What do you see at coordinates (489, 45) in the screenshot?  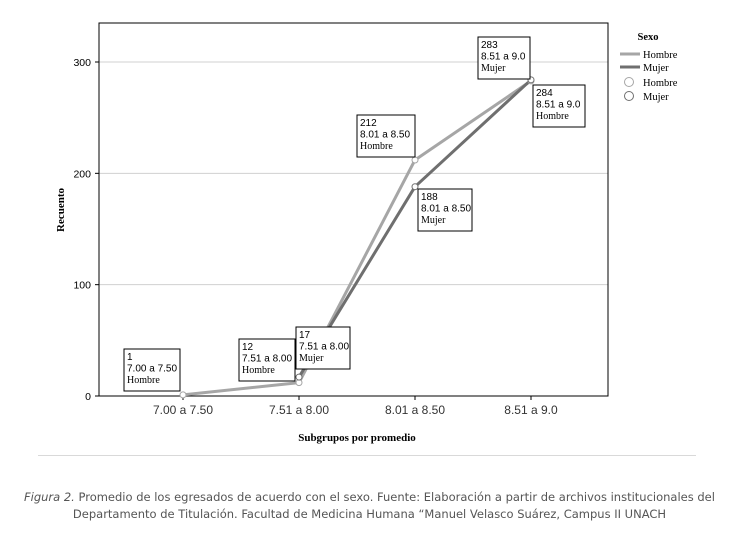 I see `data-label-value: 283` at bounding box center [489, 45].